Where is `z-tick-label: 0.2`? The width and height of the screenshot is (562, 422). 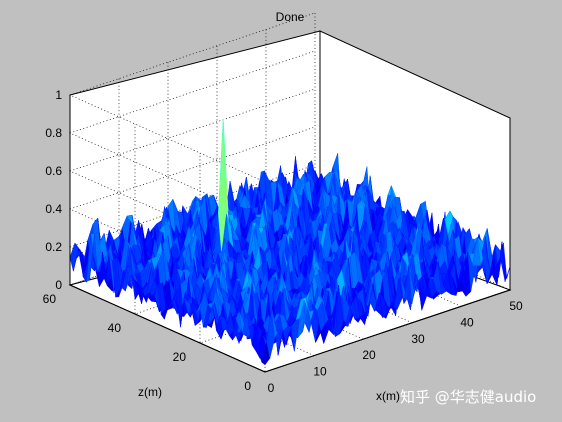
z-tick-label: 0.2 is located at coordinates (53, 247).